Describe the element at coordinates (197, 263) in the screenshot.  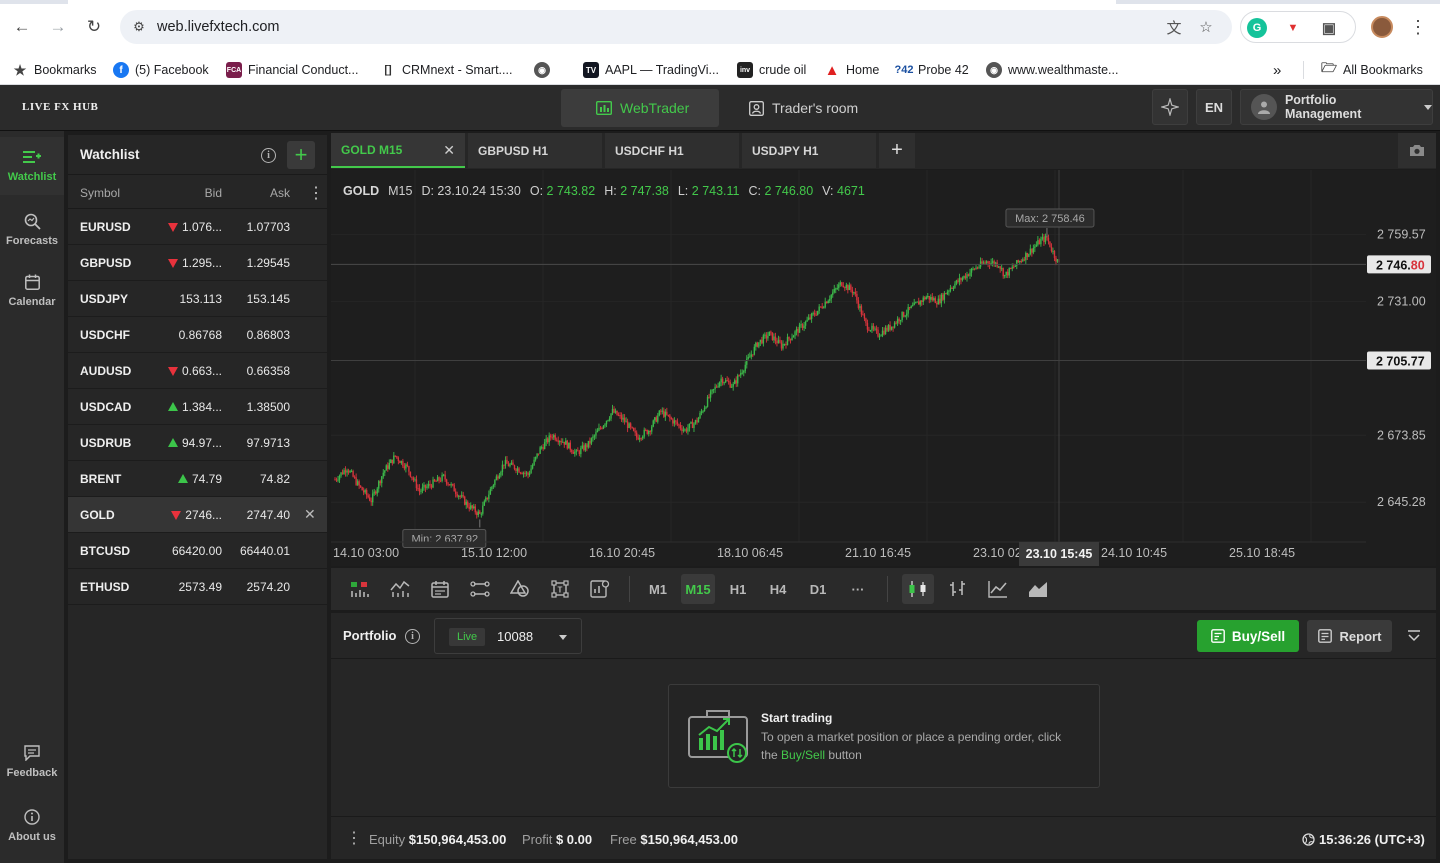
I see `watchlist-row-gbpusd: GBPUSD 1.295... 1.29545` at that location.